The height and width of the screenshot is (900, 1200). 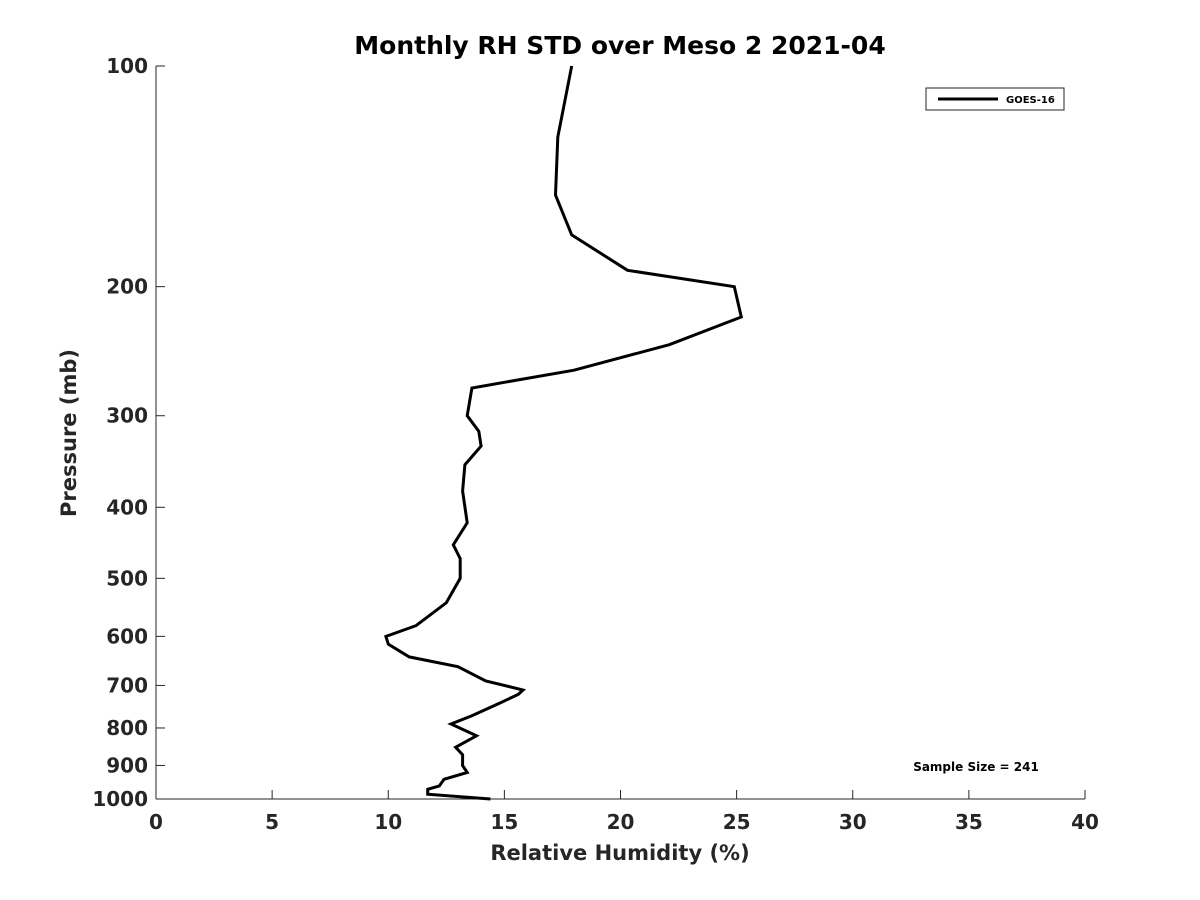 I want to click on x-axis-label: Relative Humidity (%), so click(x=619, y=853).